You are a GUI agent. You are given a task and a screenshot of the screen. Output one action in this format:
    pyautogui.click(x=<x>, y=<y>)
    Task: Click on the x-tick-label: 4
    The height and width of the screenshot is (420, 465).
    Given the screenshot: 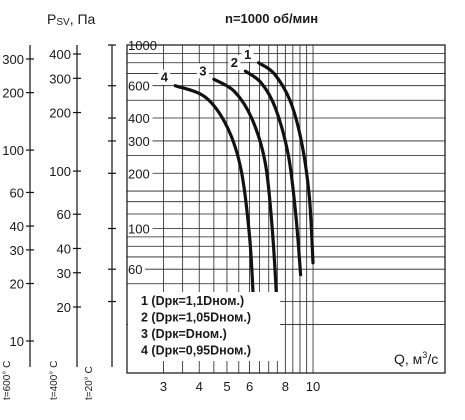 What is the action you would take?
    pyautogui.click(x=199, y=386)
    